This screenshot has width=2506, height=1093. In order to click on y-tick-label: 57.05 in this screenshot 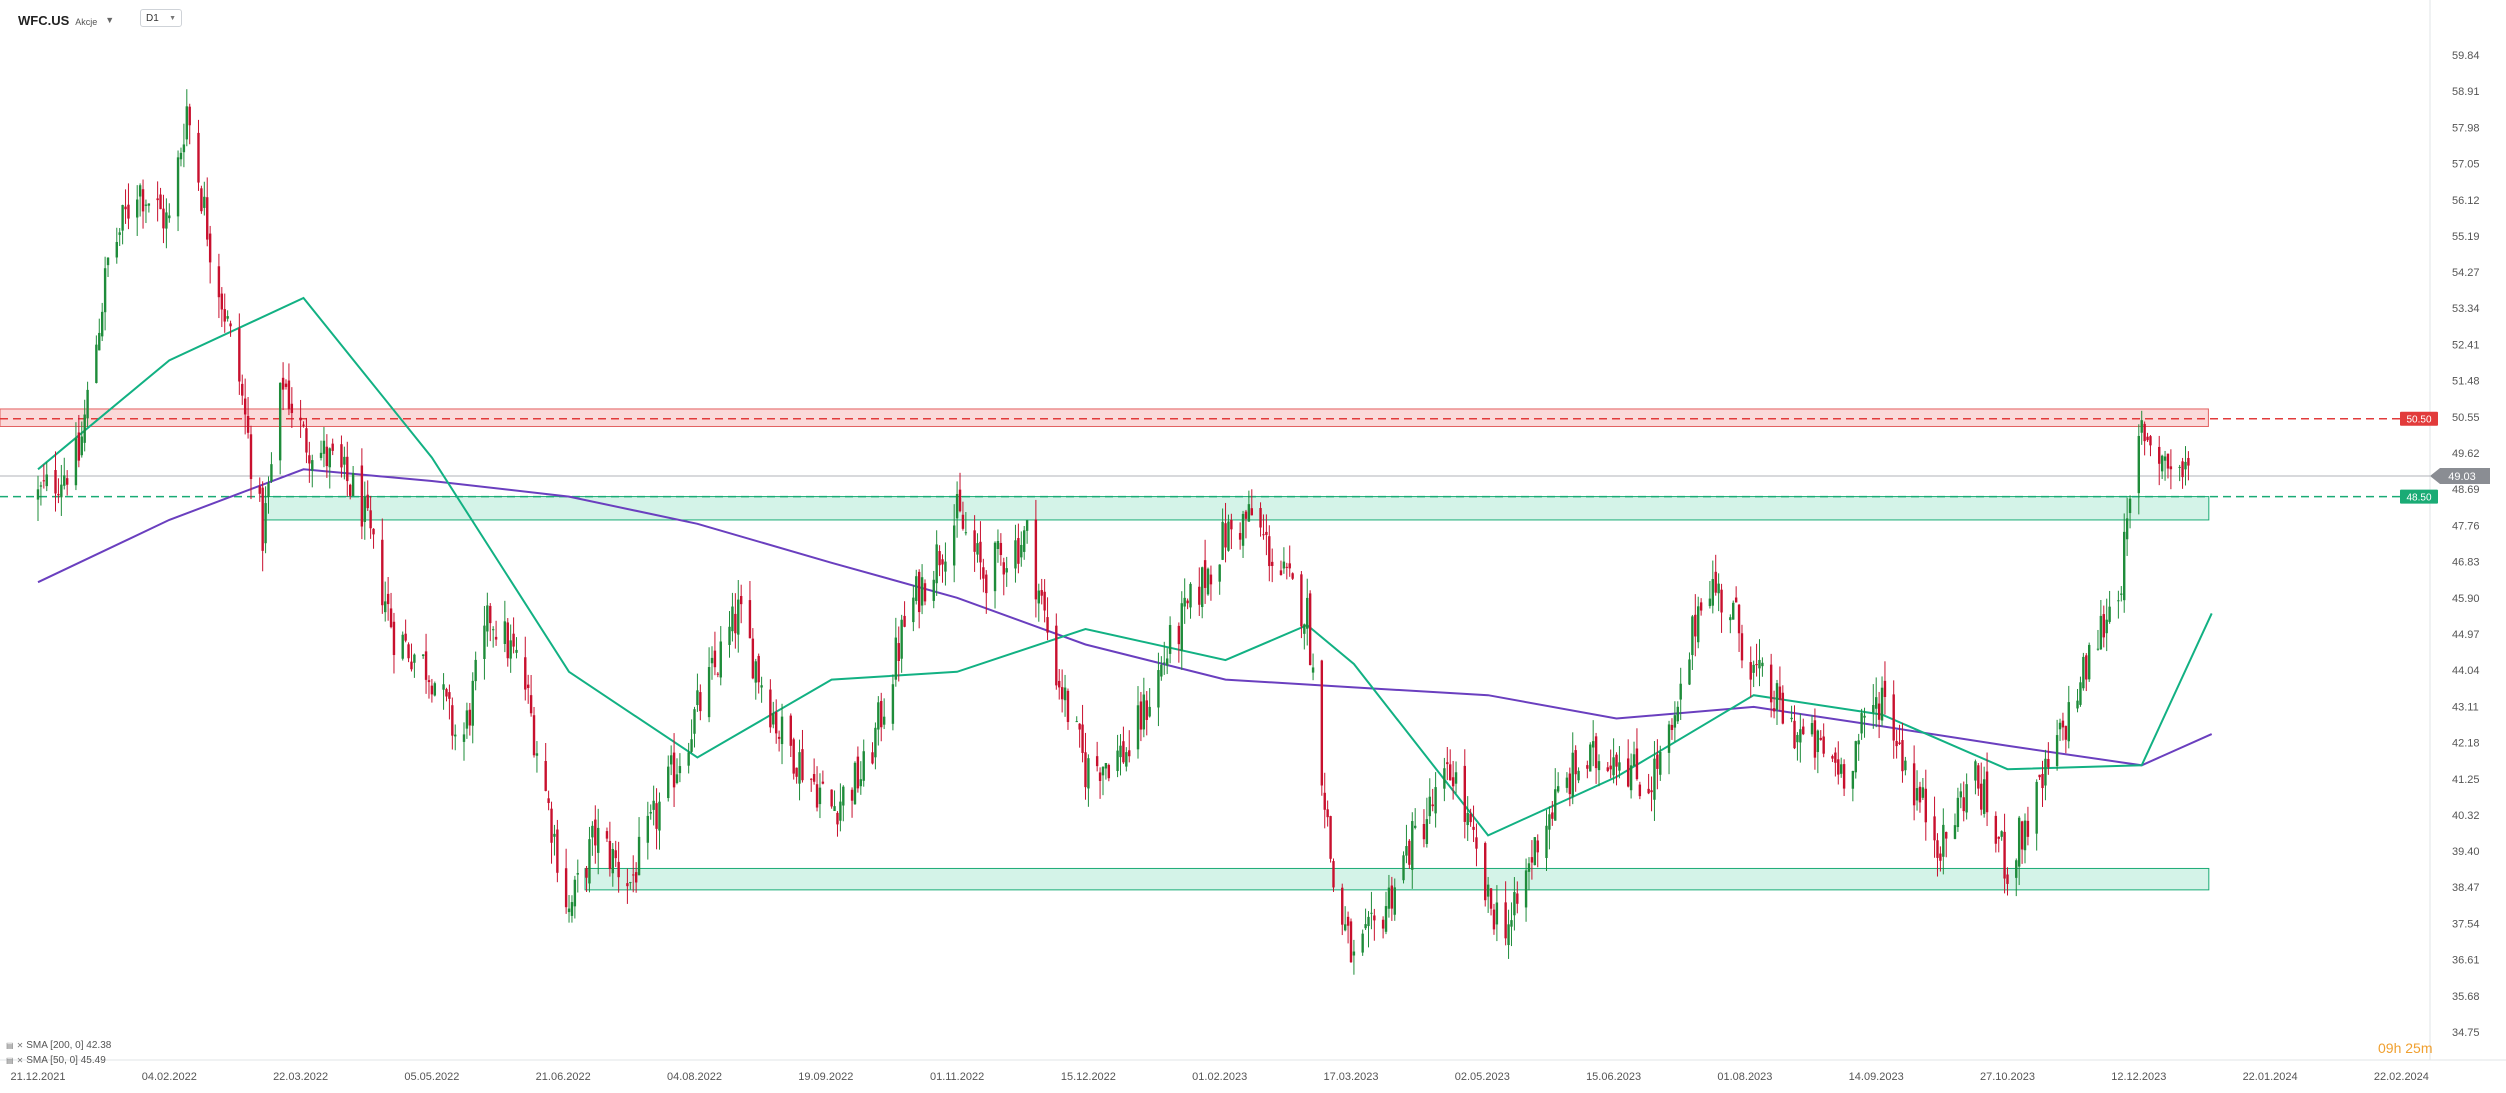, I will do `click(2466, 165)`.